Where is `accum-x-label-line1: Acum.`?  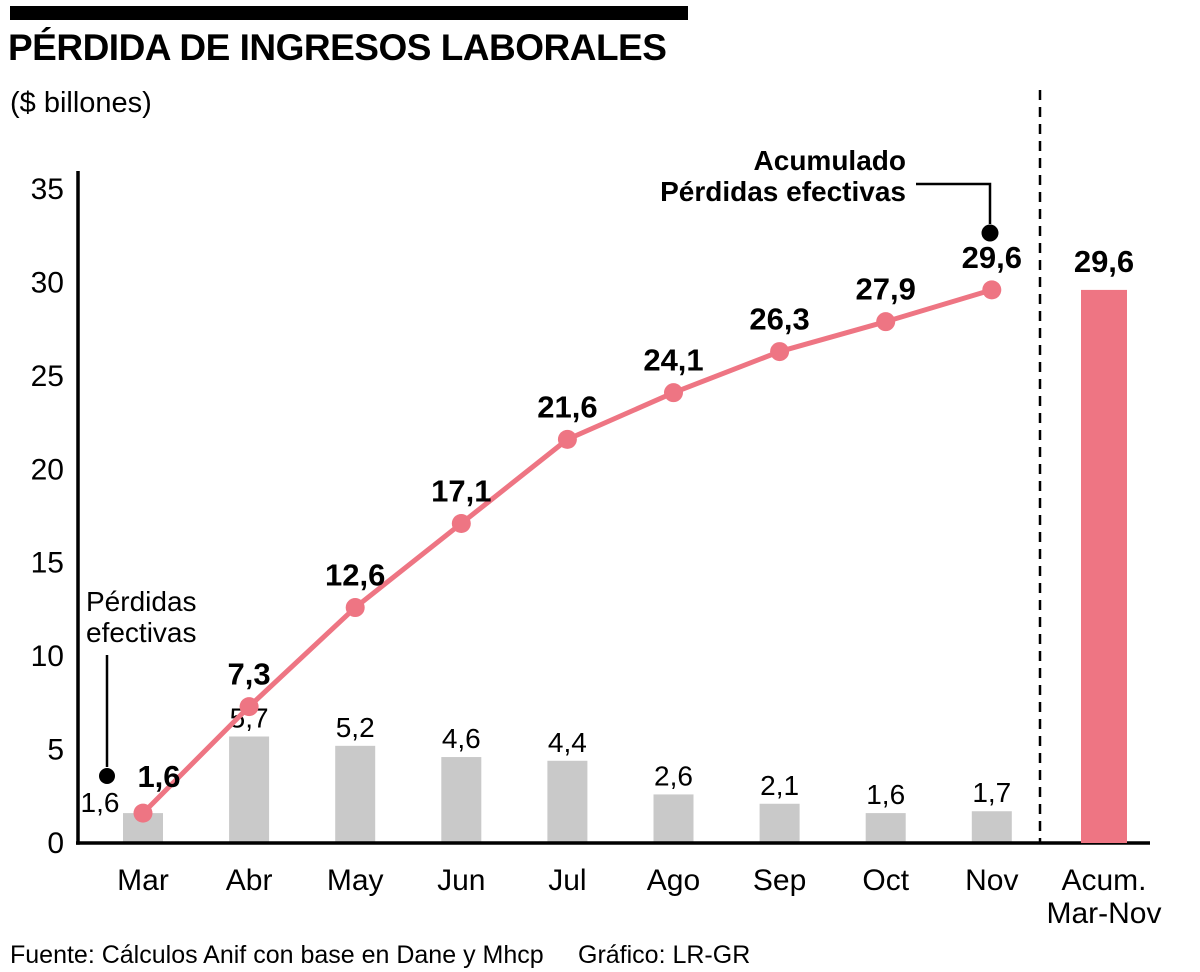 accum-x-label-line1: Acum. is located at coordinates (1103, 880).